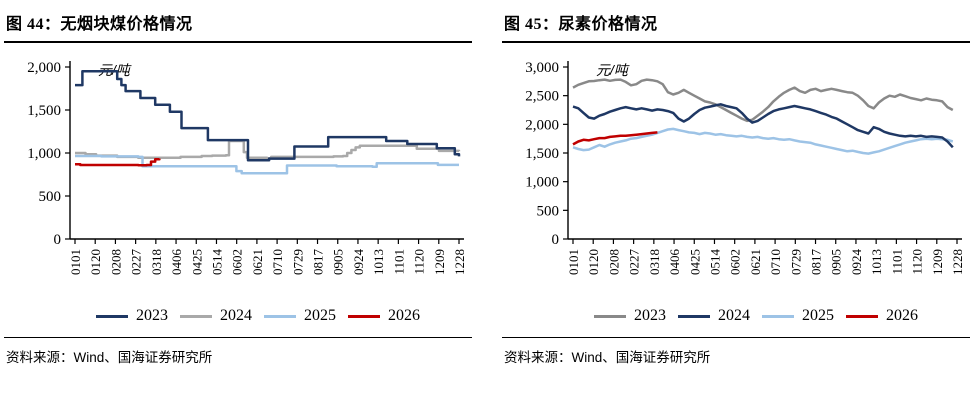 The image size is (980, 400). Describe the element at coordinates (736, 24) in the screenshot. I see `figure-title: 图 45：尿素价格情况` at that location.